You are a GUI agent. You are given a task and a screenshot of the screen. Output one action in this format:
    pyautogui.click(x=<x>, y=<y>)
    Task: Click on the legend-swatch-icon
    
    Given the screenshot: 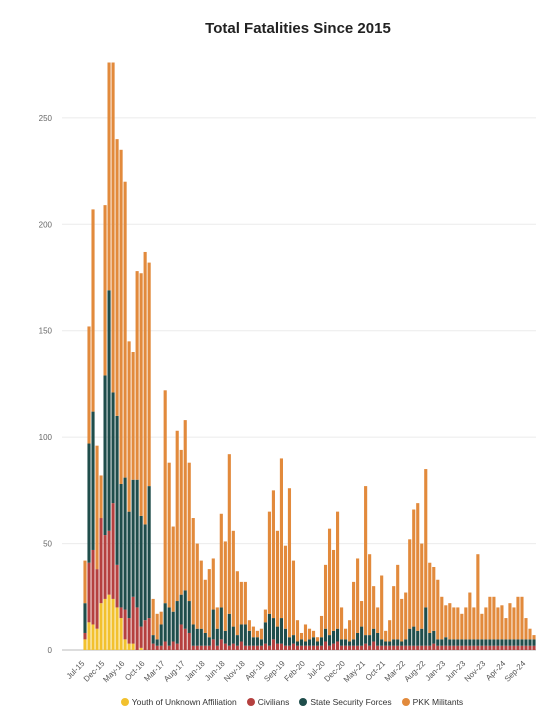 What is the action you would take?
    pyautogui.click(x=250, y=702)
    